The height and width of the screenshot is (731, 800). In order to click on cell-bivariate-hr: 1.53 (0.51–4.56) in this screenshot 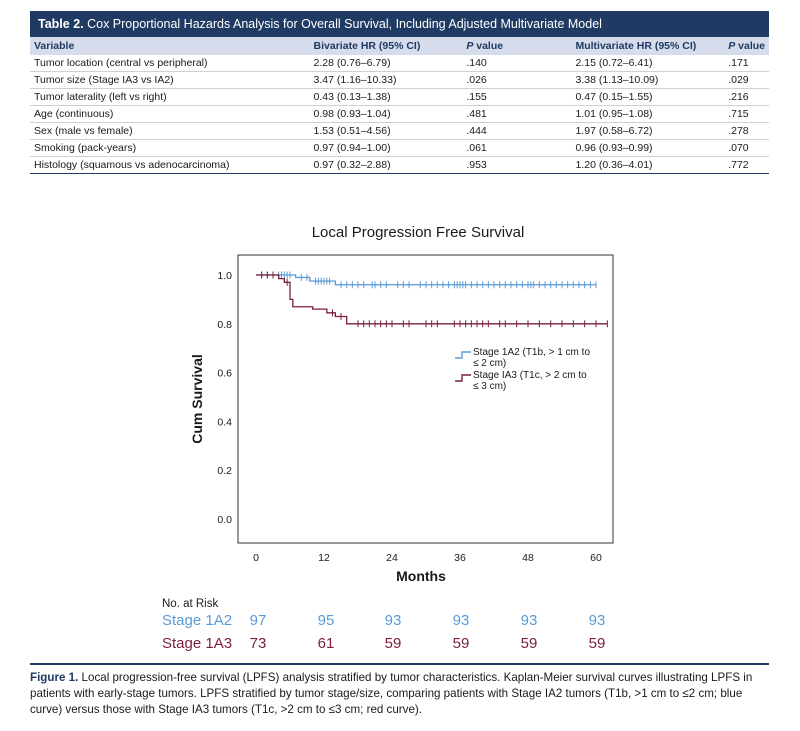, I will do `click(386, 131)`.